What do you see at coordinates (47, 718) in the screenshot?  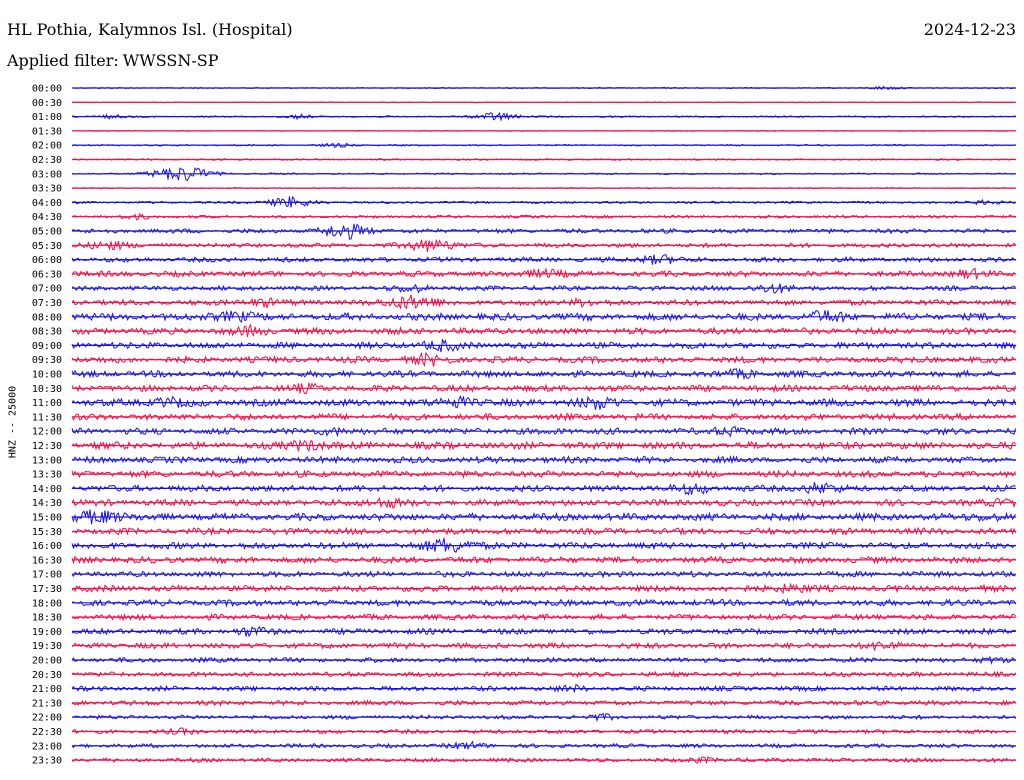 I see `time-label-2200: 22:00` at bounding box center [47, 718].